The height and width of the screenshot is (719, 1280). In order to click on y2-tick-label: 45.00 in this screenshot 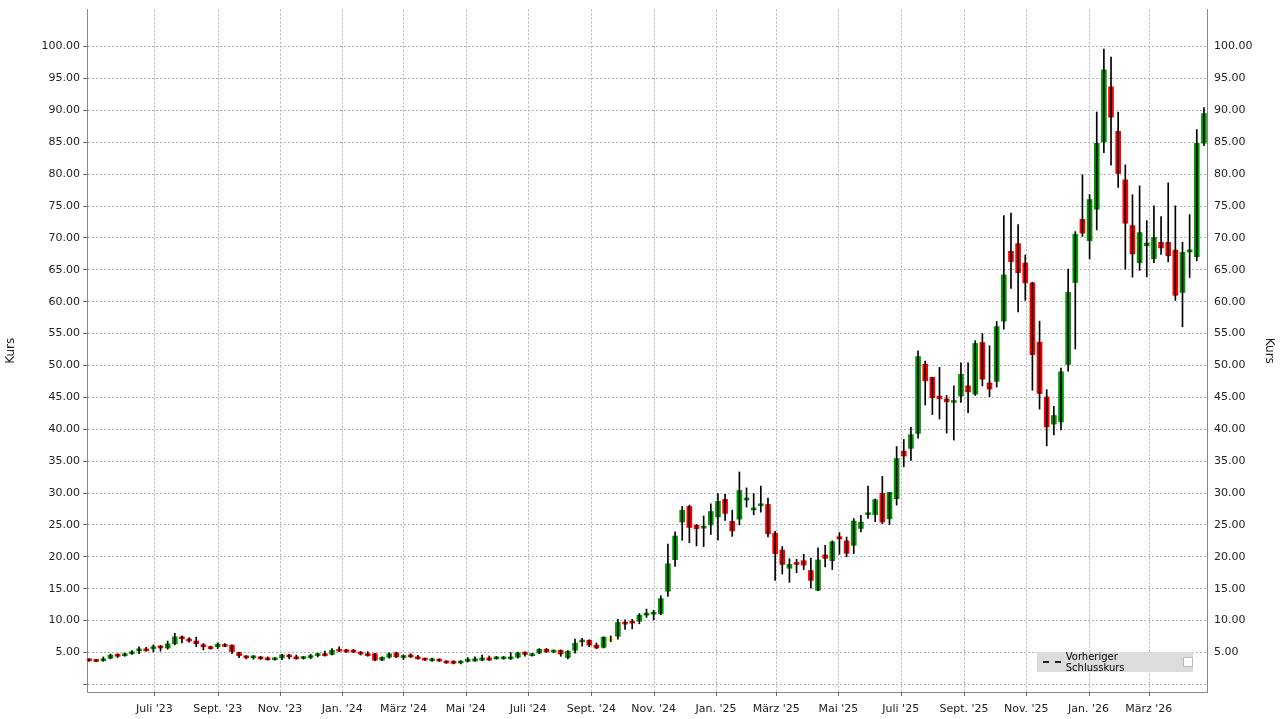, I will do `click(1230, 397)`.